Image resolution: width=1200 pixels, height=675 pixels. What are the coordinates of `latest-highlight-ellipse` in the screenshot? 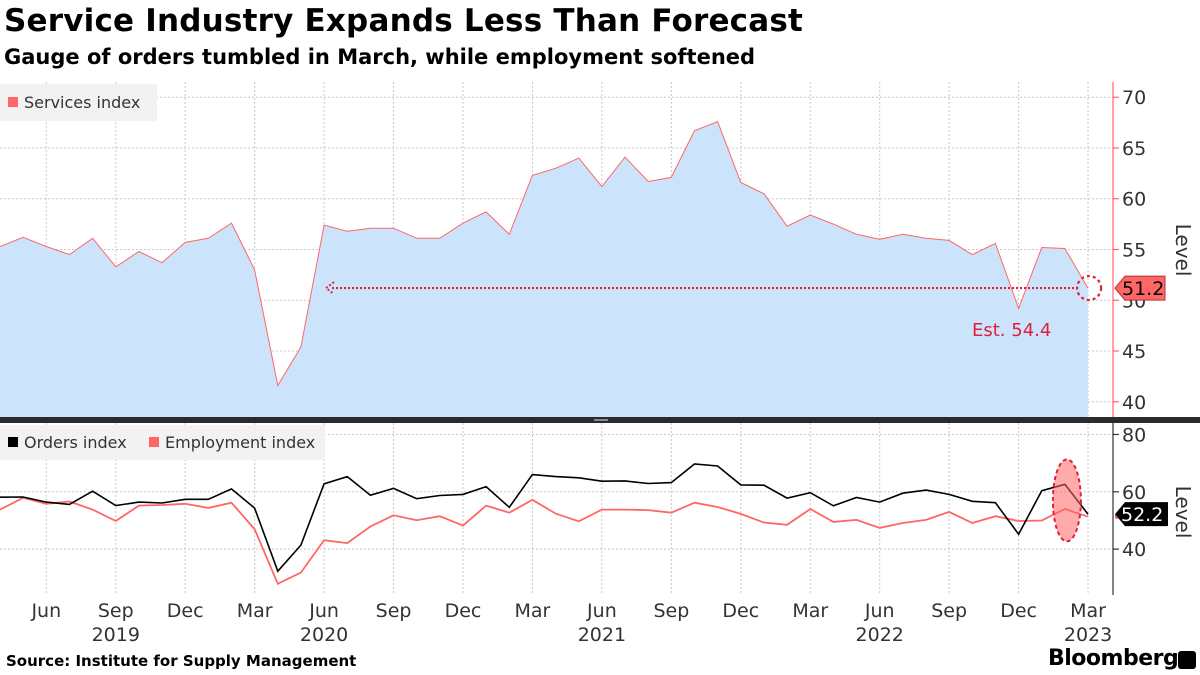 It's located at (1066, 500).